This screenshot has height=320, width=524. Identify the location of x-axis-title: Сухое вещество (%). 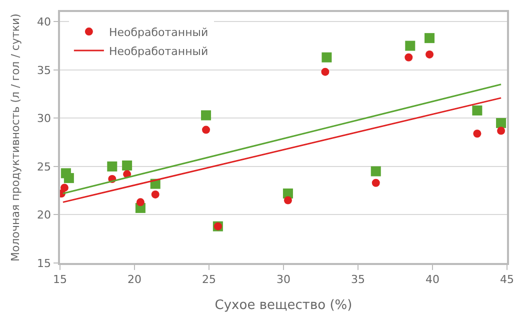
(283, 306).